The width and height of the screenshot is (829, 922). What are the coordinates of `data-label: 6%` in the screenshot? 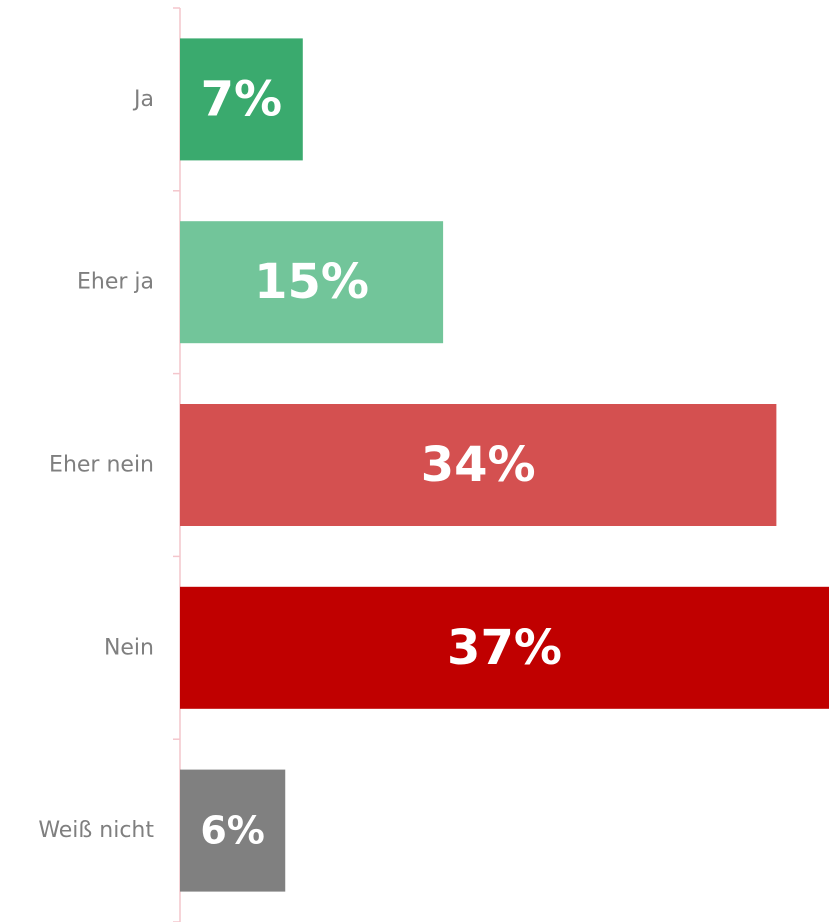 It's located at (232, 831).